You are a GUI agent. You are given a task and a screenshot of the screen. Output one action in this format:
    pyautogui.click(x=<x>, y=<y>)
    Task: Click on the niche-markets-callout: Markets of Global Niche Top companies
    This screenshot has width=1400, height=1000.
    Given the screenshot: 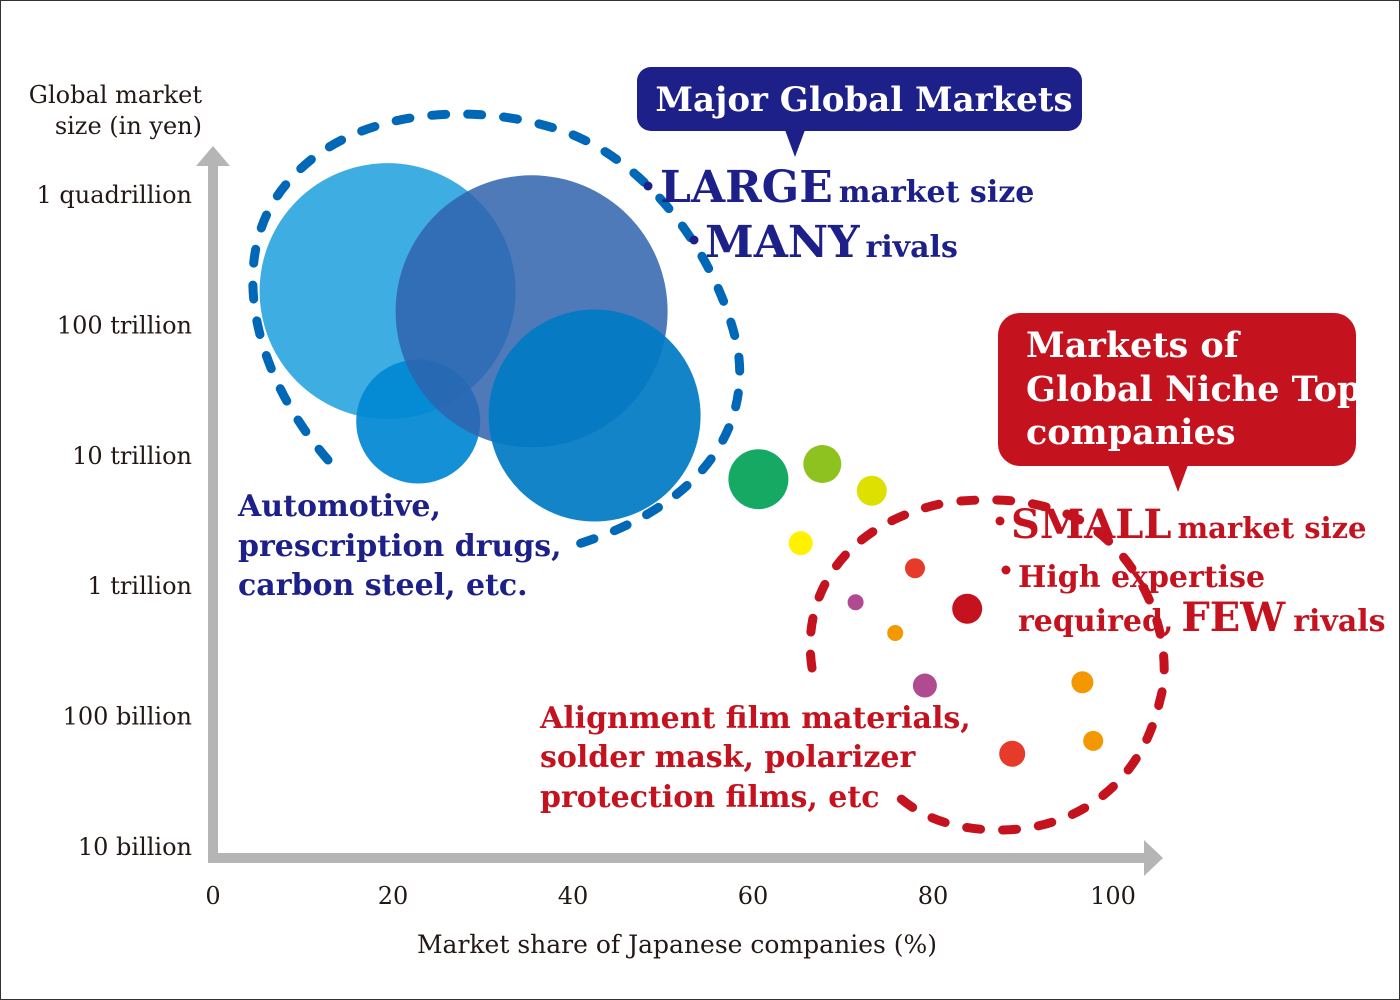 What is the action you would take?
    pyautogui.click(x=1180, y=402)
    